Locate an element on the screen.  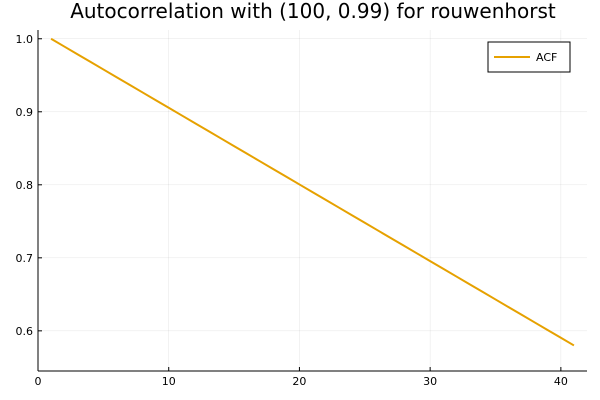
x-tick-label: 0 is located at coordinates (38, 381).